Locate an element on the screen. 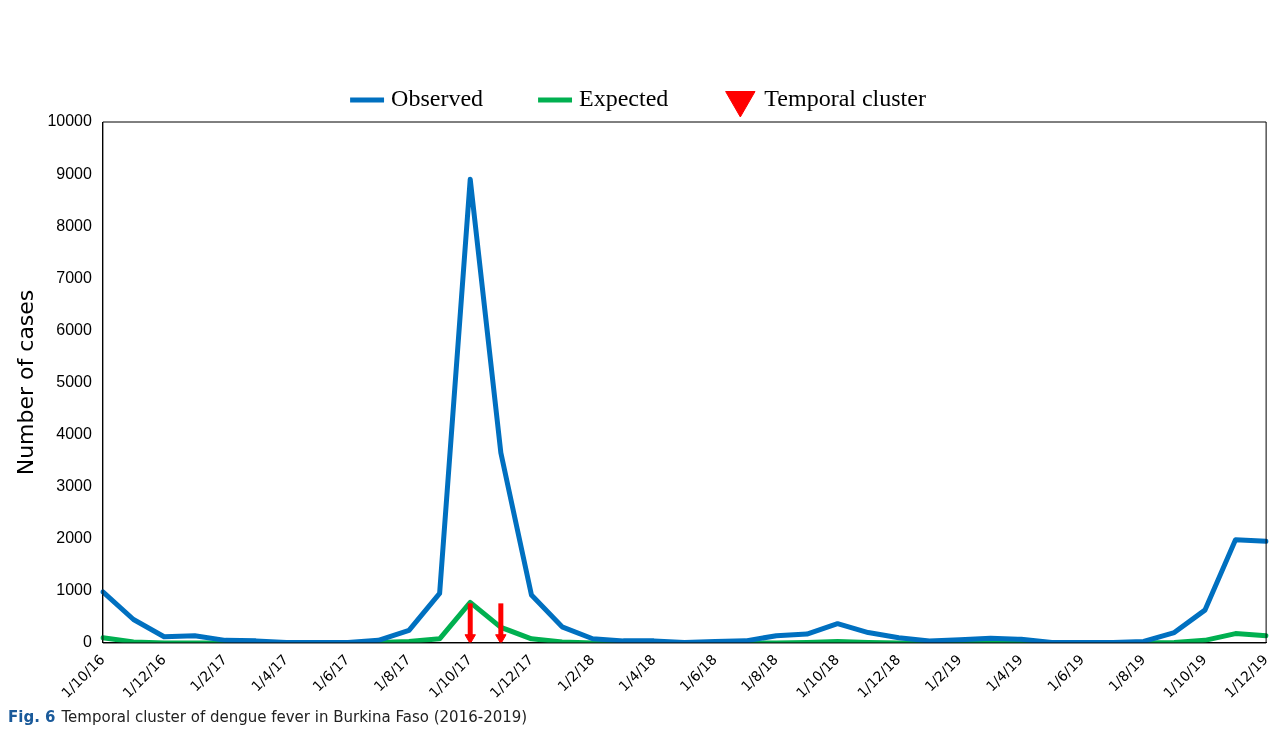 The image size is (1281, 745). y-tick-label: 9000 is located at coordinates (74, 173).